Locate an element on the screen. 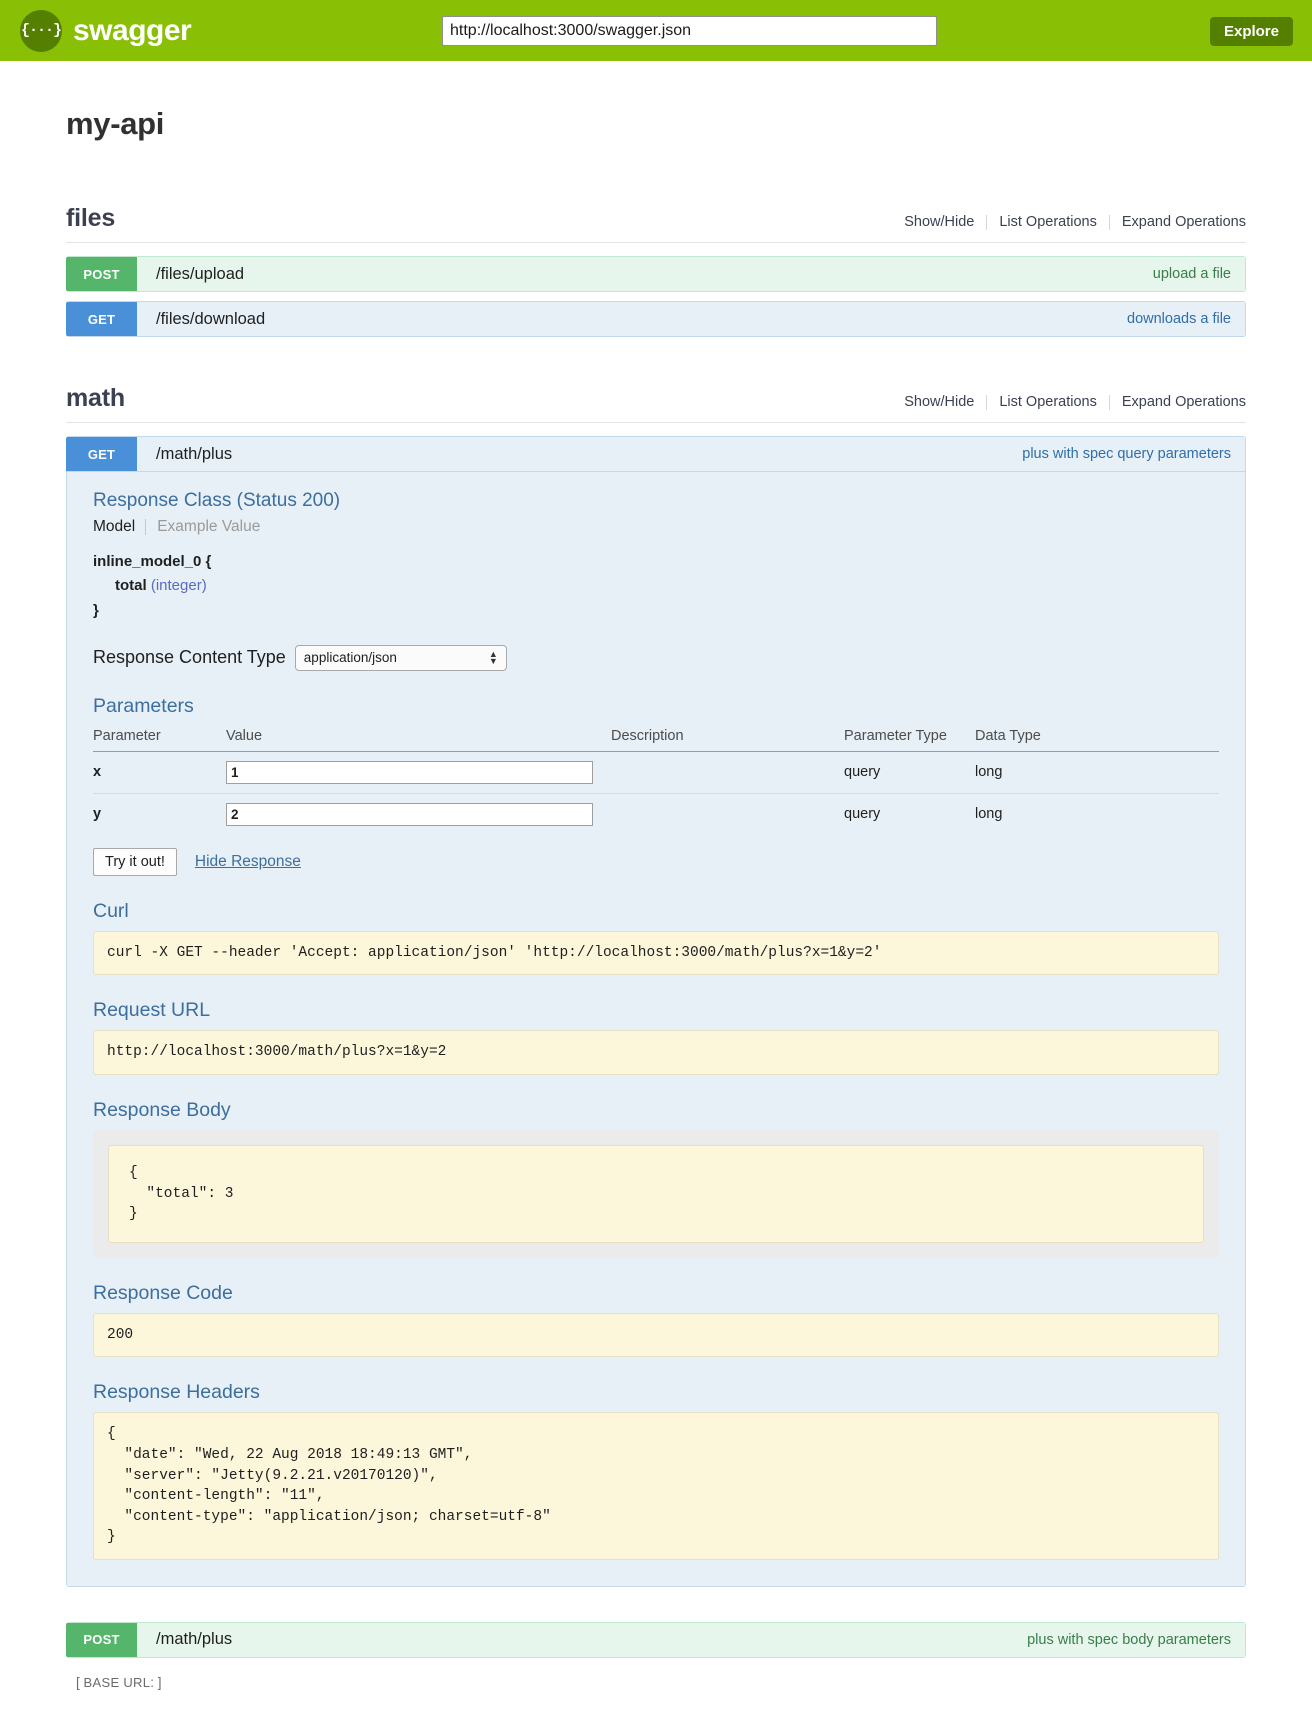 The height and width of the screenshot is (1728, 1312). request-url-block: http://localhost:3000/math/plus?x=1&y=2 is located at coordinates (656, 1053).